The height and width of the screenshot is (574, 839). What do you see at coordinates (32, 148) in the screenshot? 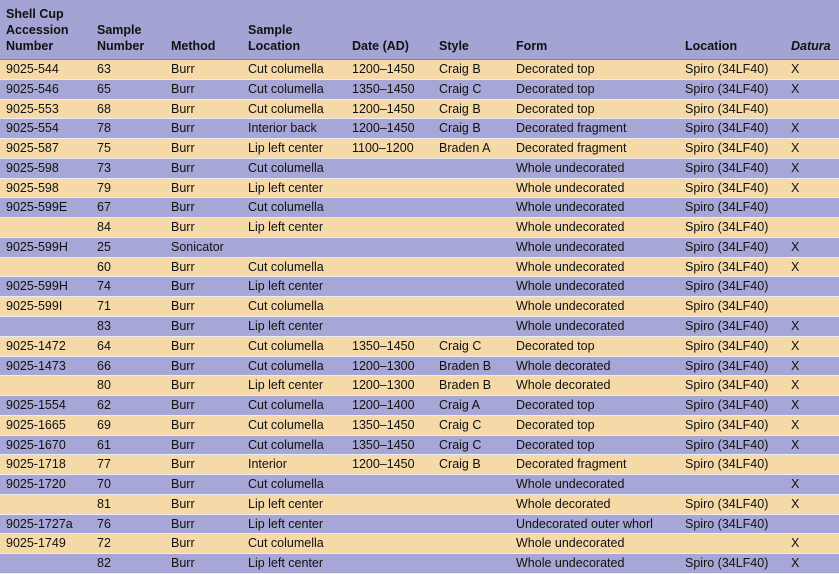
I see `table-cell: 9025-587` at bounding box center [32, 148].